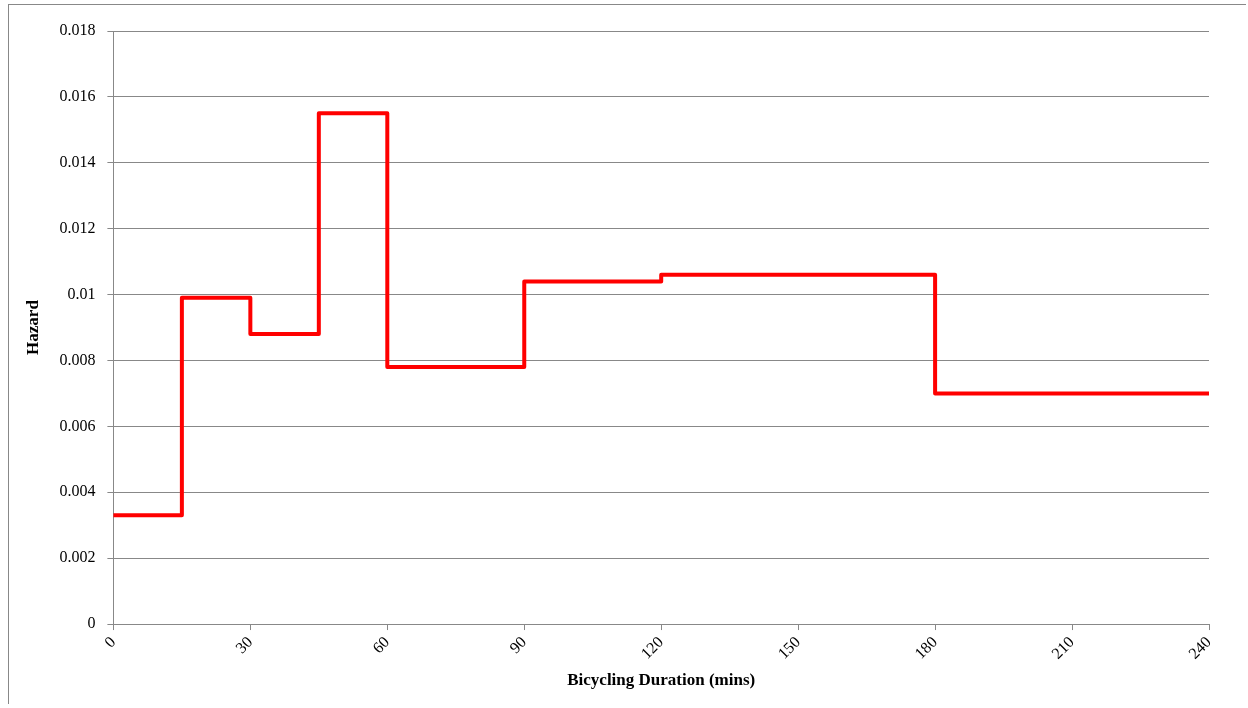 The image size is (1248, 708). What do you see at coordinates (91, 623) in the screenshot?
I see `y-tick-label: 0` at bounding box center [91, 623].